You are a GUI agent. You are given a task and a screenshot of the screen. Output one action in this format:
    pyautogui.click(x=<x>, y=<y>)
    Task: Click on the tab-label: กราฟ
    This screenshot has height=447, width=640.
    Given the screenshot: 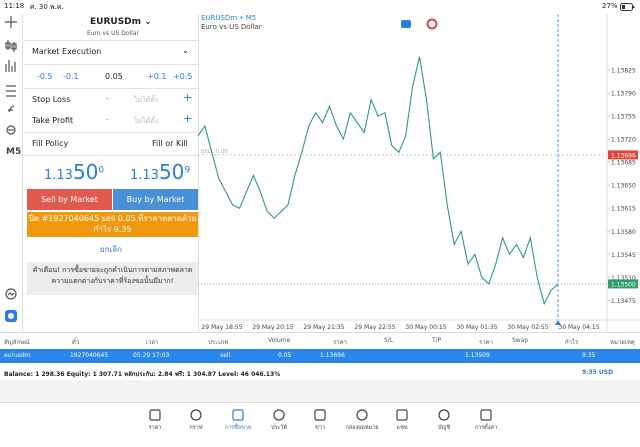 What is the action you would take?
    pyautogui.click(x=196, y=428)
    